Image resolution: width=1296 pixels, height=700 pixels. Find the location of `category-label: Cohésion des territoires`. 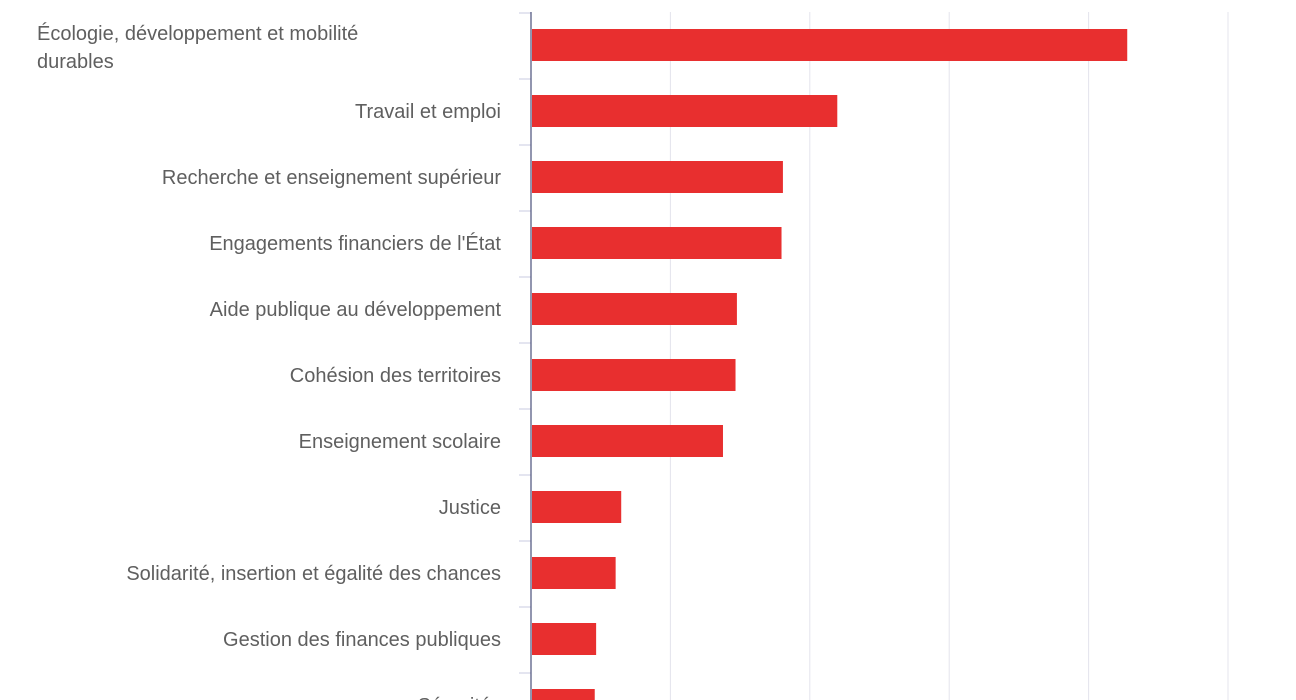

category-label: Cohésion des territoires is located at coordinates (395, 376).